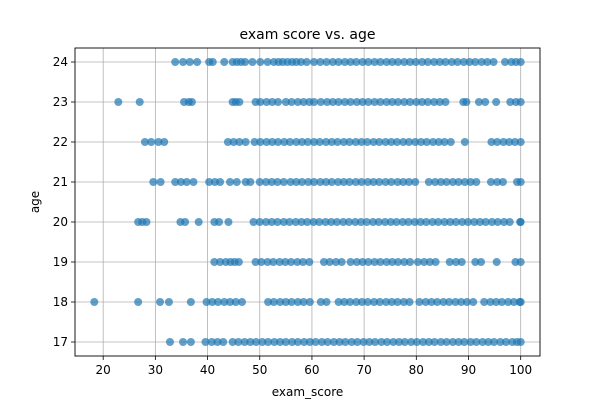  What do you see at coordinates (35, 202) in the screenshot?
I see `y-axis-label: age` at bounding box center [35, 202].